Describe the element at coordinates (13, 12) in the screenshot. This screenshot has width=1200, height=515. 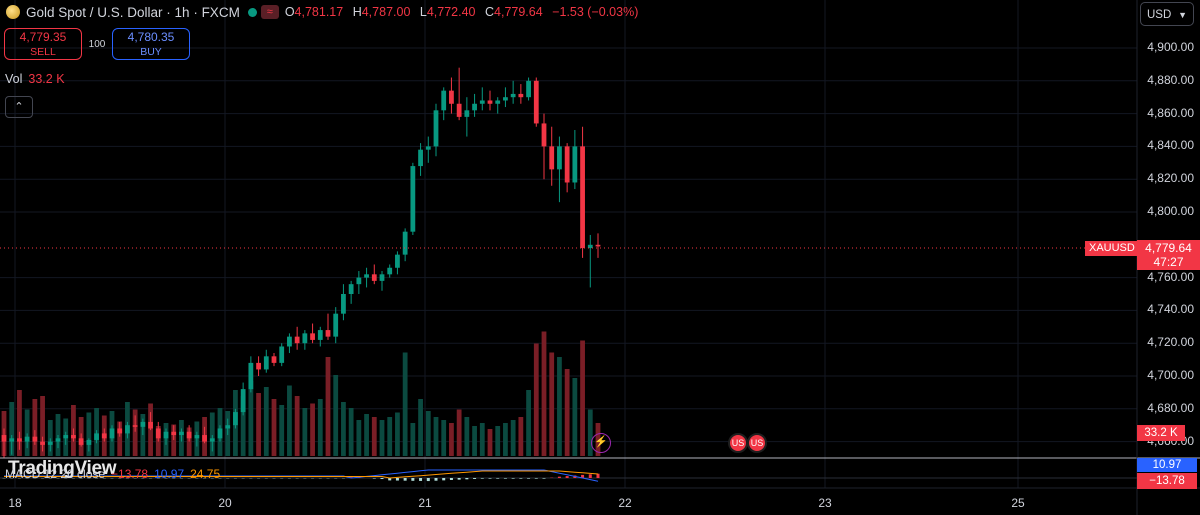
I see `gold-coin-icon` at that location.